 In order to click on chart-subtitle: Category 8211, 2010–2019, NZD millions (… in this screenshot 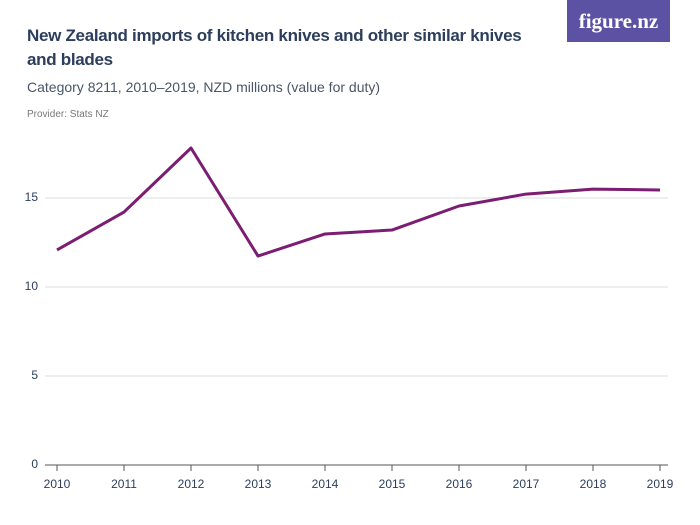, I will do `click(204, 87)`.